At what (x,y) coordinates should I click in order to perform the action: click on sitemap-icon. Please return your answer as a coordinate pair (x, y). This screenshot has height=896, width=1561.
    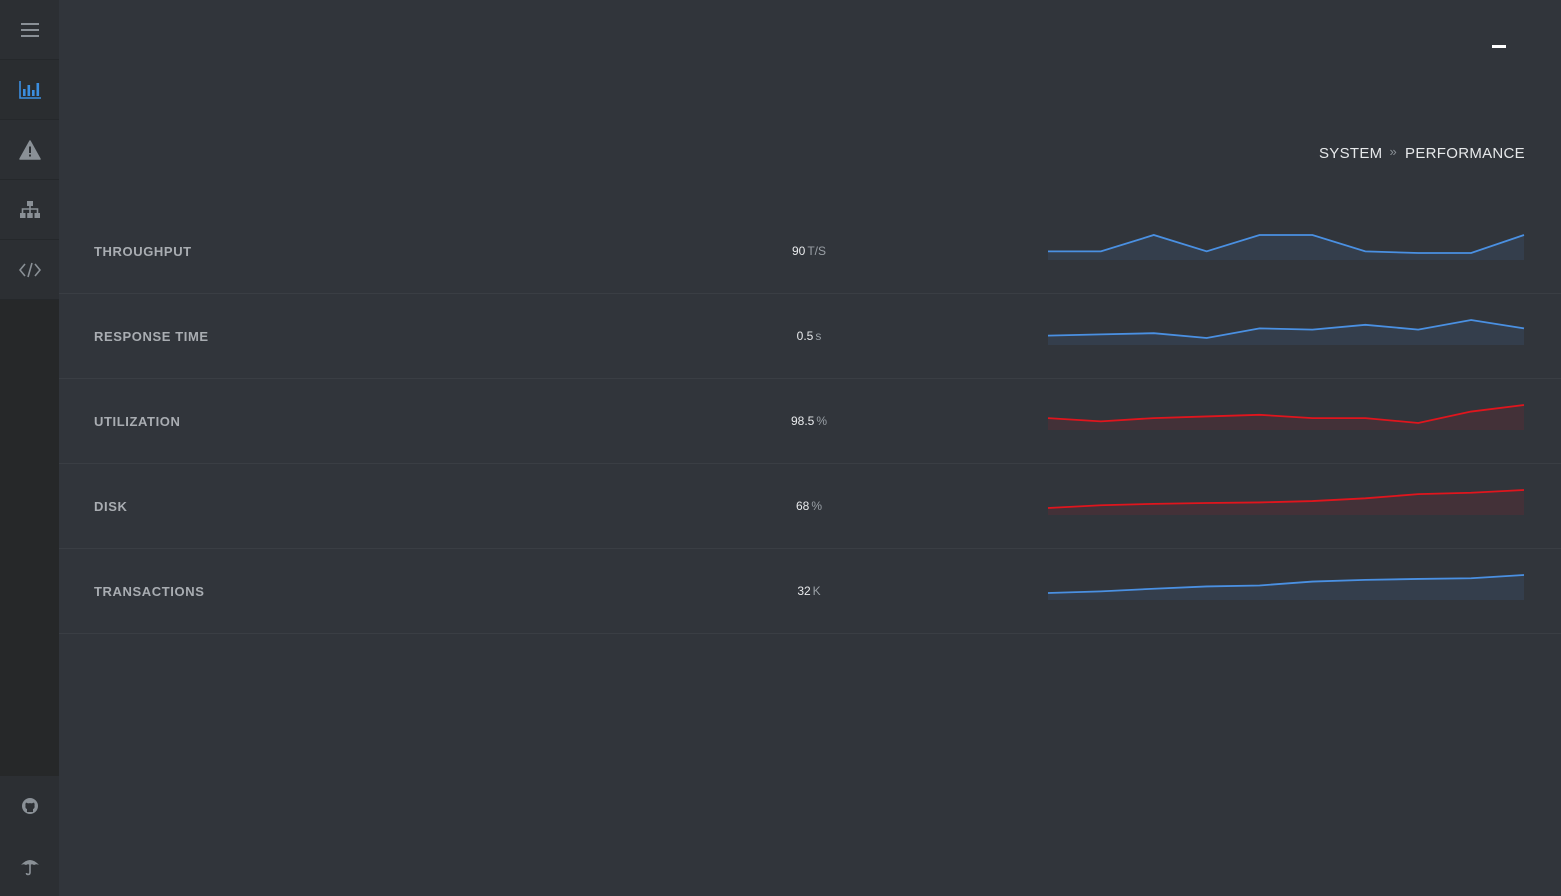
    Looking at the image, I should click on (29, 209).